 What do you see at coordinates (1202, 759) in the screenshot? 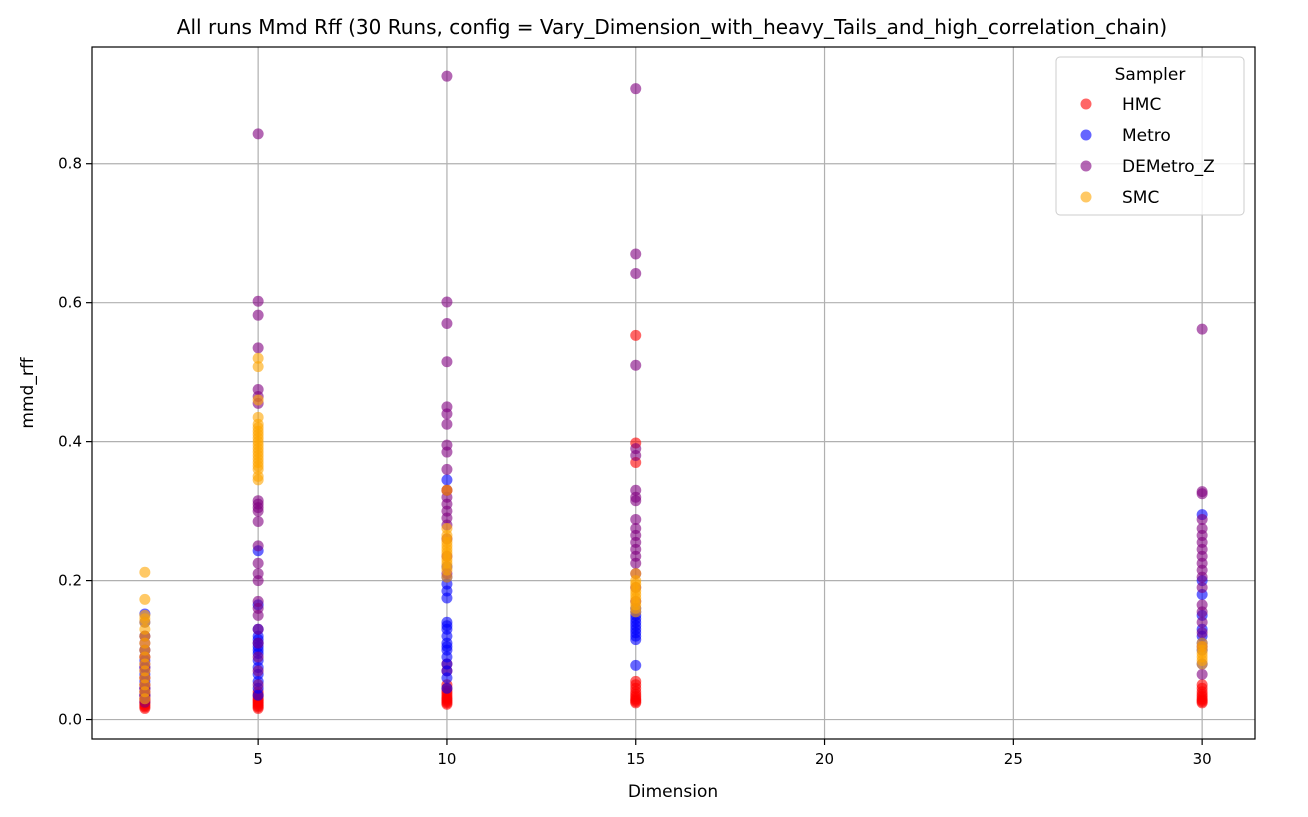
I see `x-tick-label: 30` at bounding box center [1202, 759].